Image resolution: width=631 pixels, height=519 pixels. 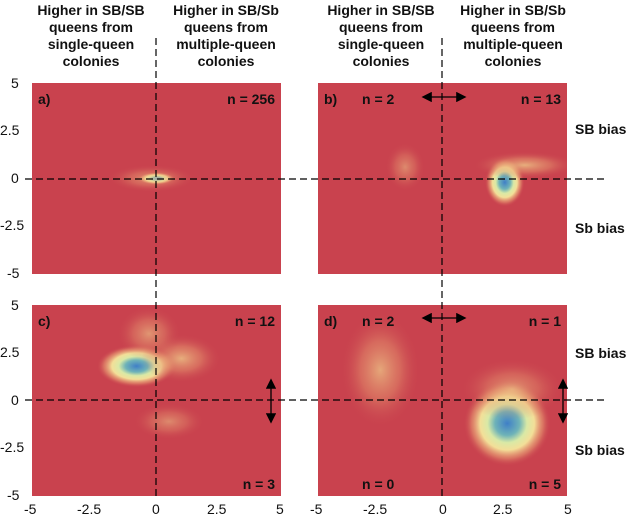 What do you see at coordinates (600, 228) in the screenshot?
I see `sb-bias-label-bottom: Sb bias` at bounding box center [600, 228].